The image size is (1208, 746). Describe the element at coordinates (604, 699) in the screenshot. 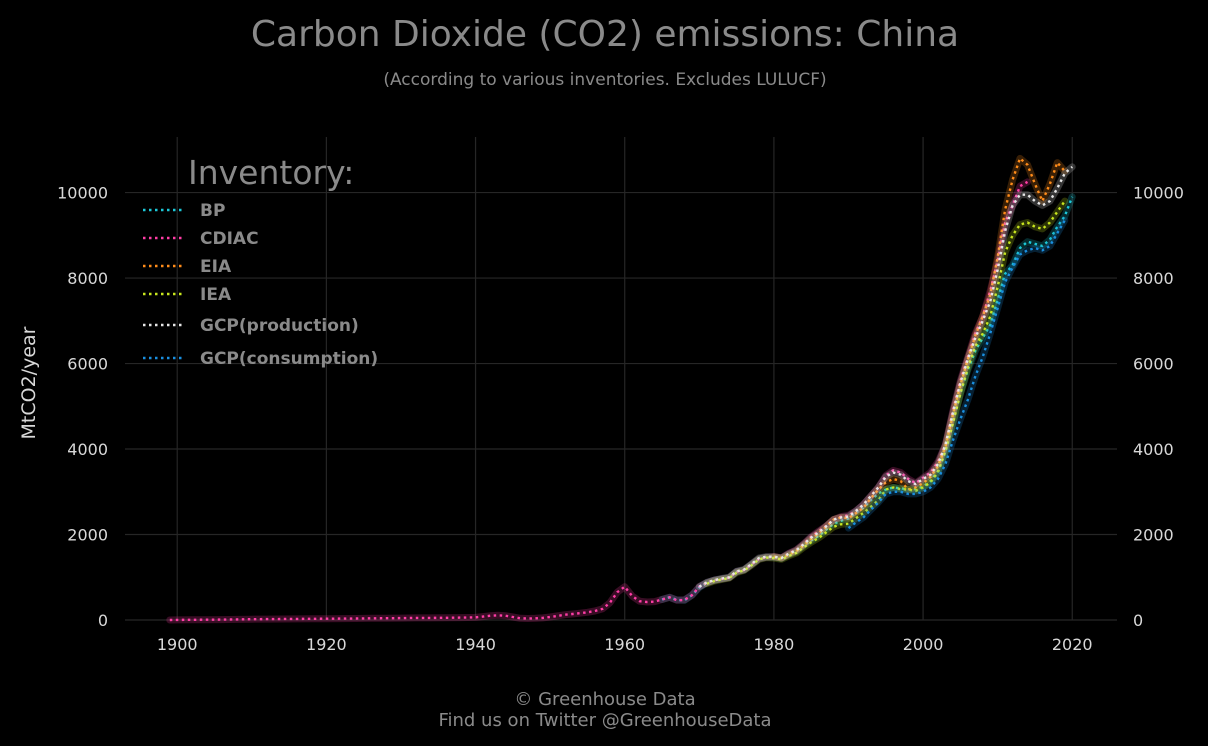

I see `footer-credit: © Greenhouse Data` at that location.